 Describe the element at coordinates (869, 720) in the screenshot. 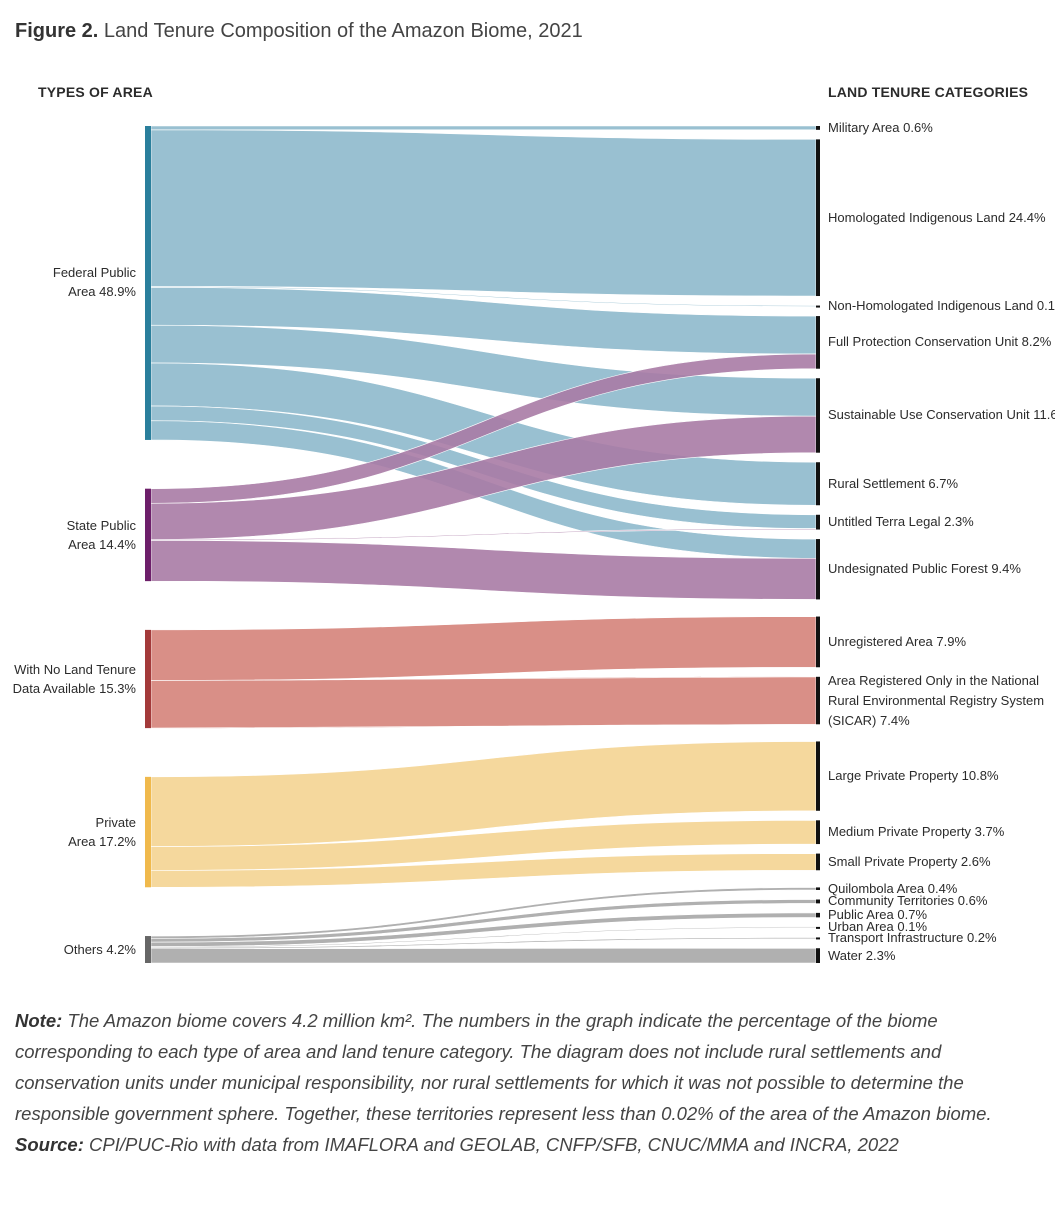

I see `target-label-line: (SICAR) 7.4%` at that location.